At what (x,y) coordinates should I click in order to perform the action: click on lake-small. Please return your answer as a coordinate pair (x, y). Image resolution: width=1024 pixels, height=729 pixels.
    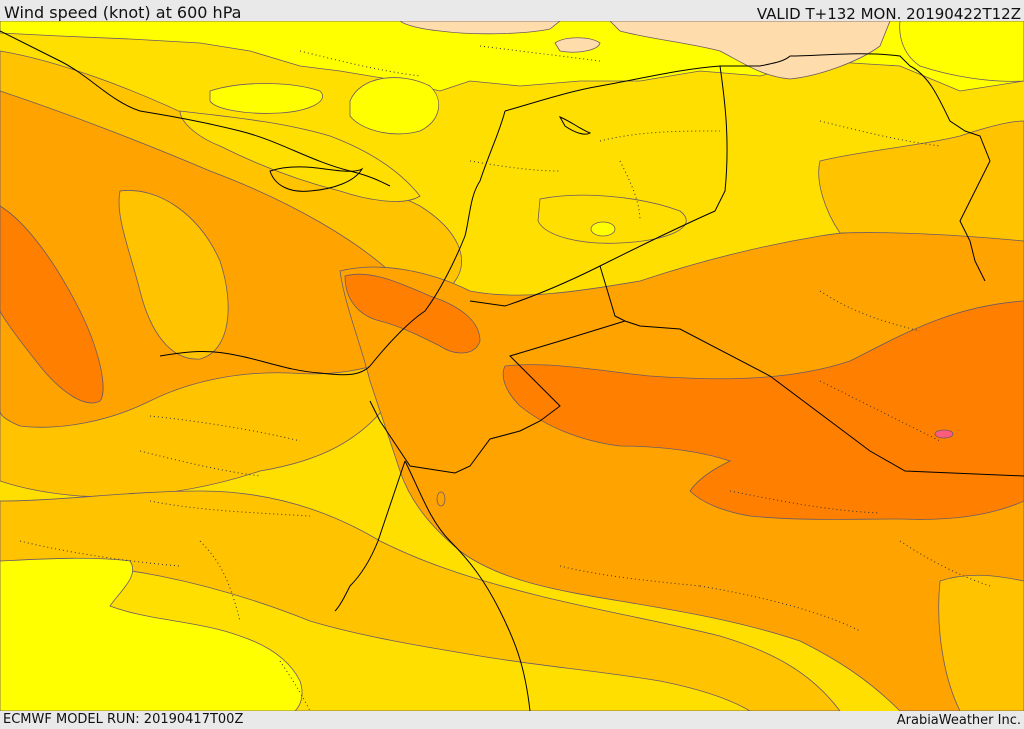
    Looking at the image, I should click on (441, 499).